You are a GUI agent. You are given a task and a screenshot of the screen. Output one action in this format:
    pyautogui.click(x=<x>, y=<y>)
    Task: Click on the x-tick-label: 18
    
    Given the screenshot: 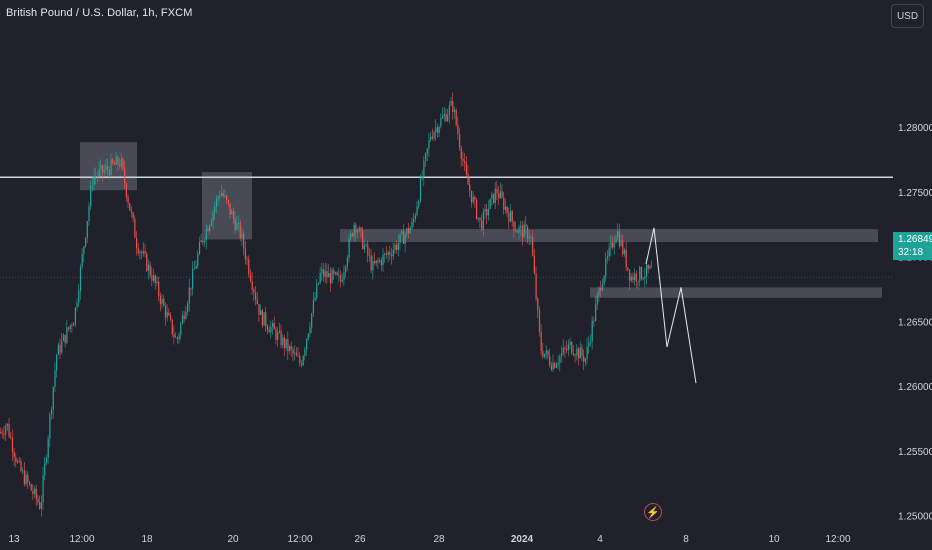 What is the action you would take?
    pyautogui.click(x=147, y=539)
    